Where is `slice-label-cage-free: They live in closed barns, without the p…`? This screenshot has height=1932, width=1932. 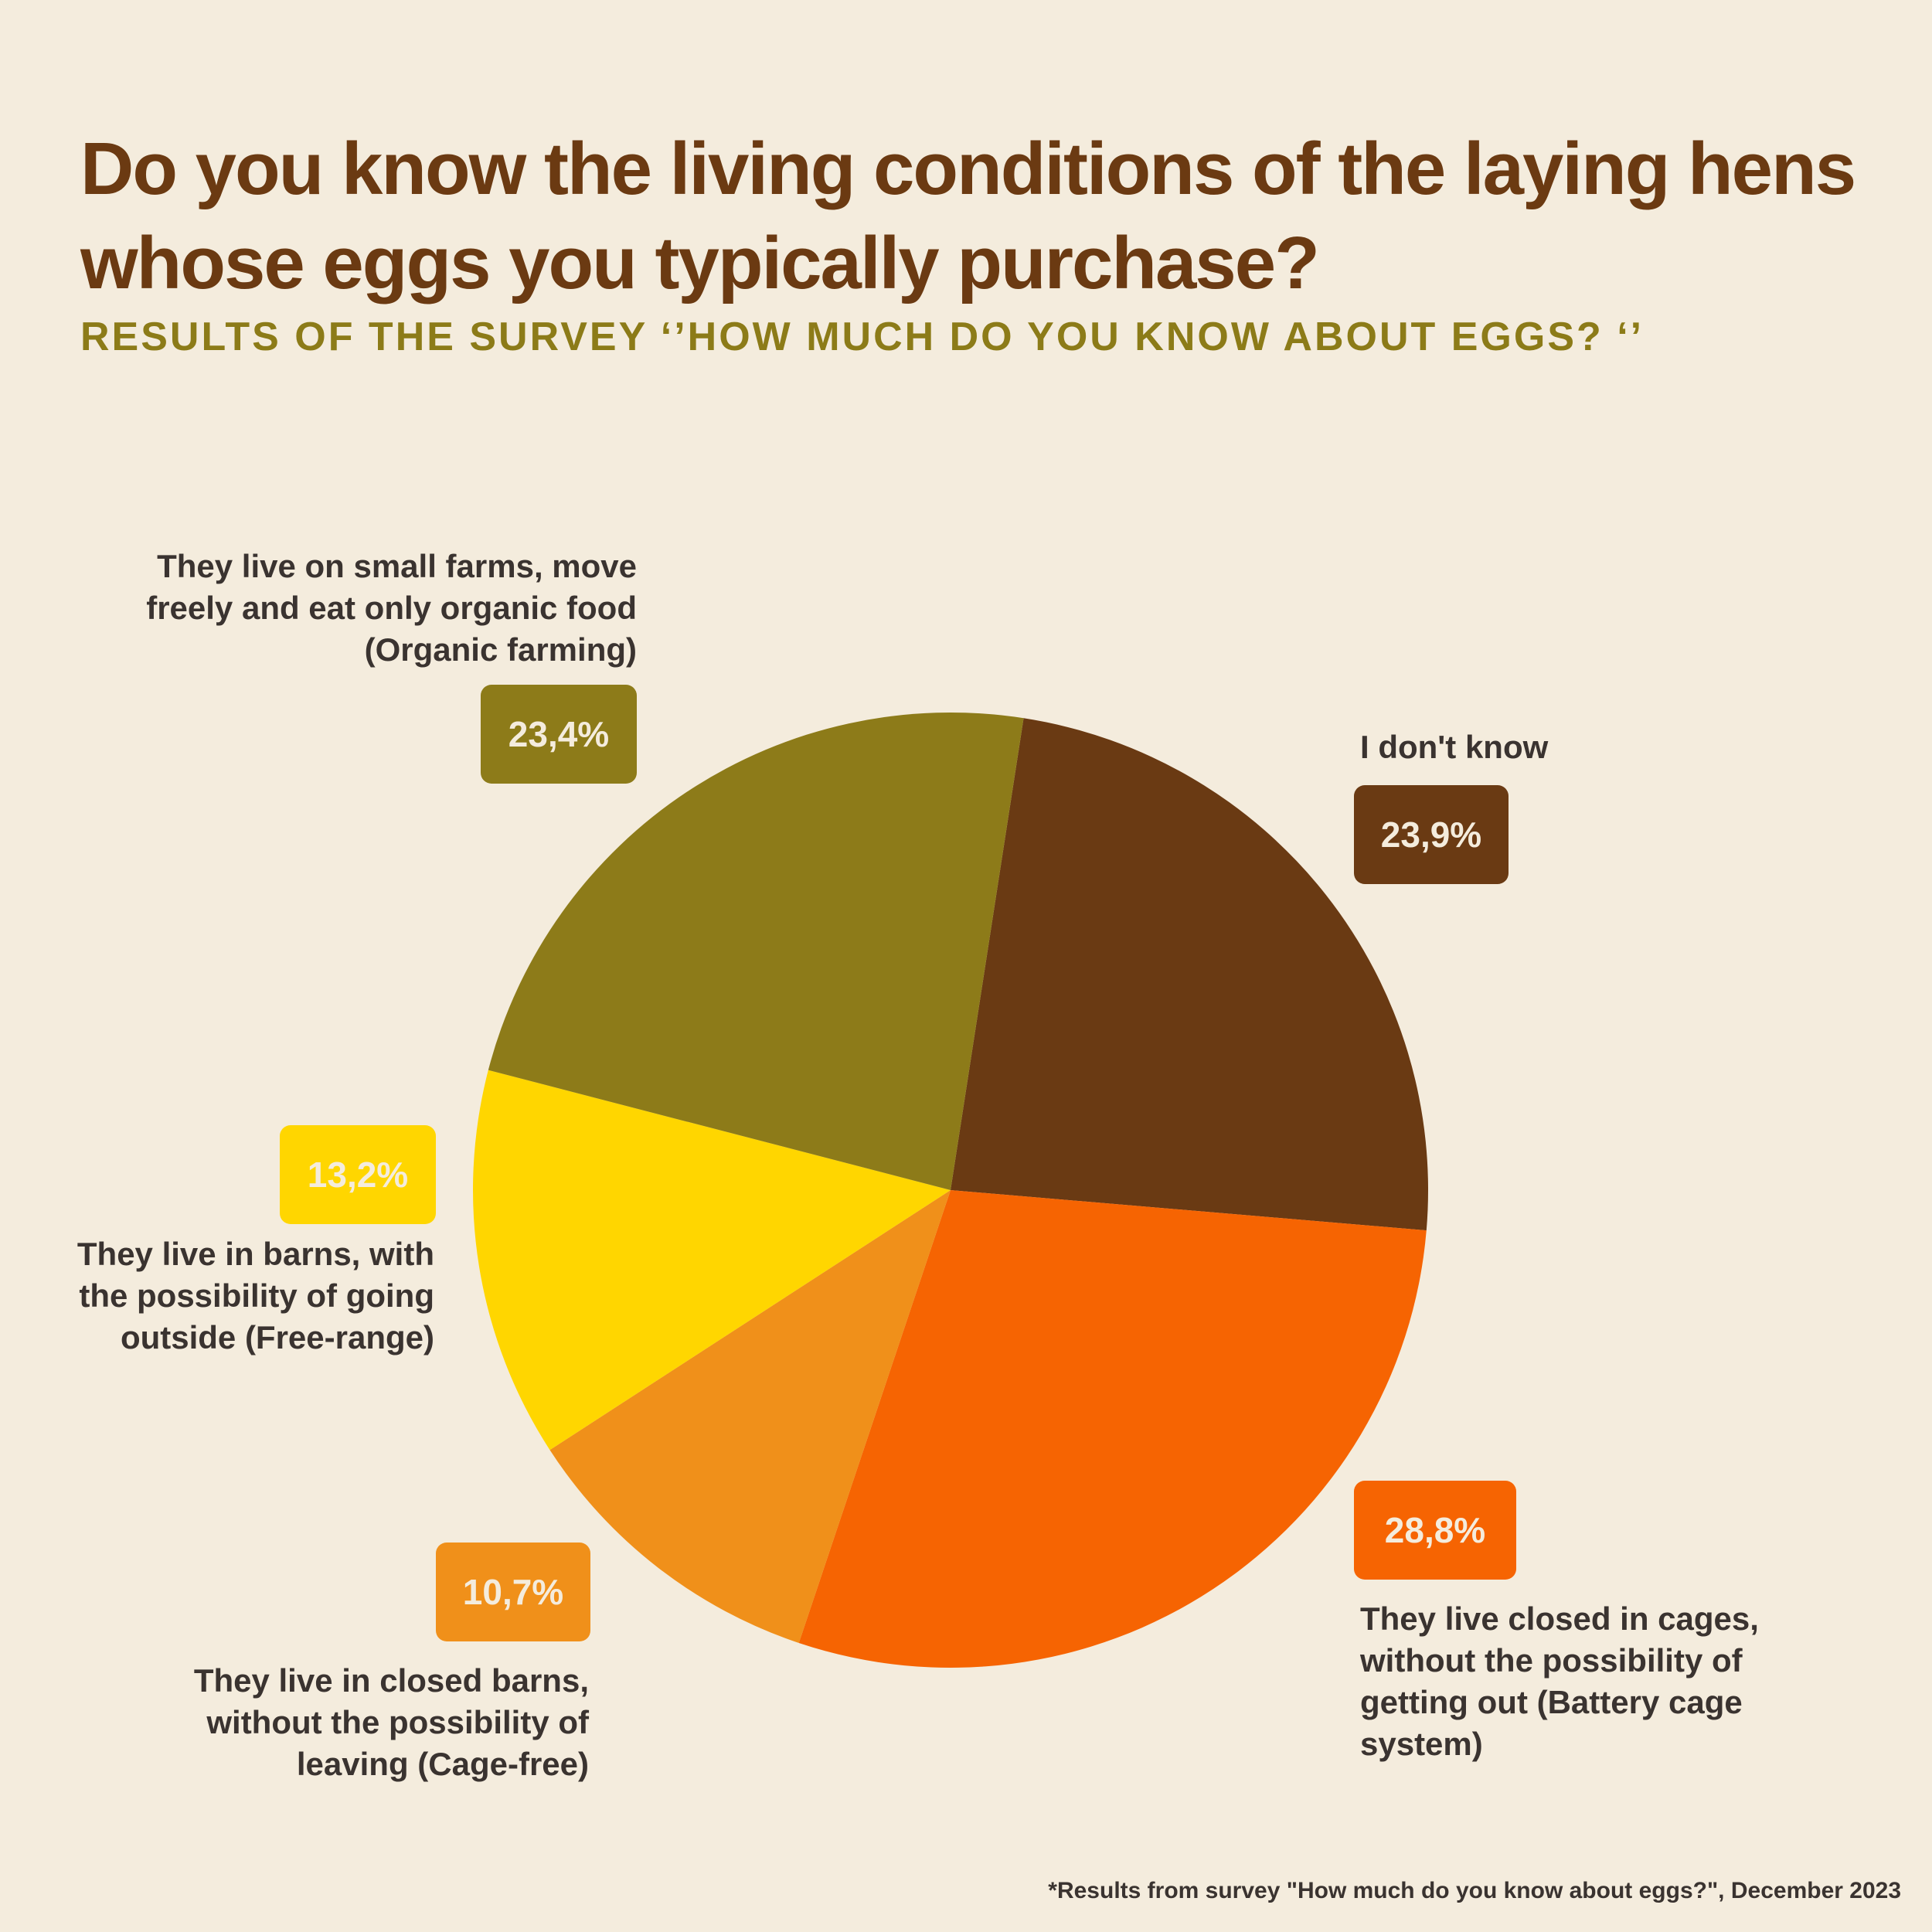
slice-label-cage-free: They live in closed barns, without the p… is located at coordinates (391, 1722).